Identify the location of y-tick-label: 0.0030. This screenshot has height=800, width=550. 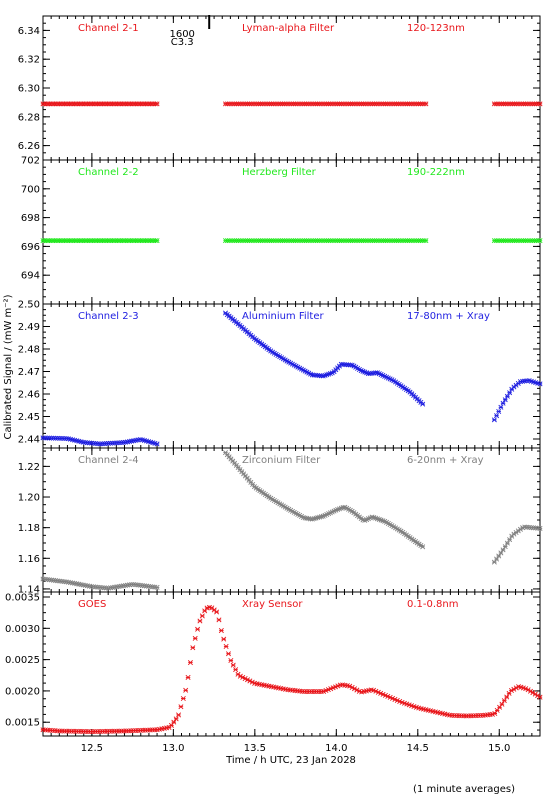
(22, 629).